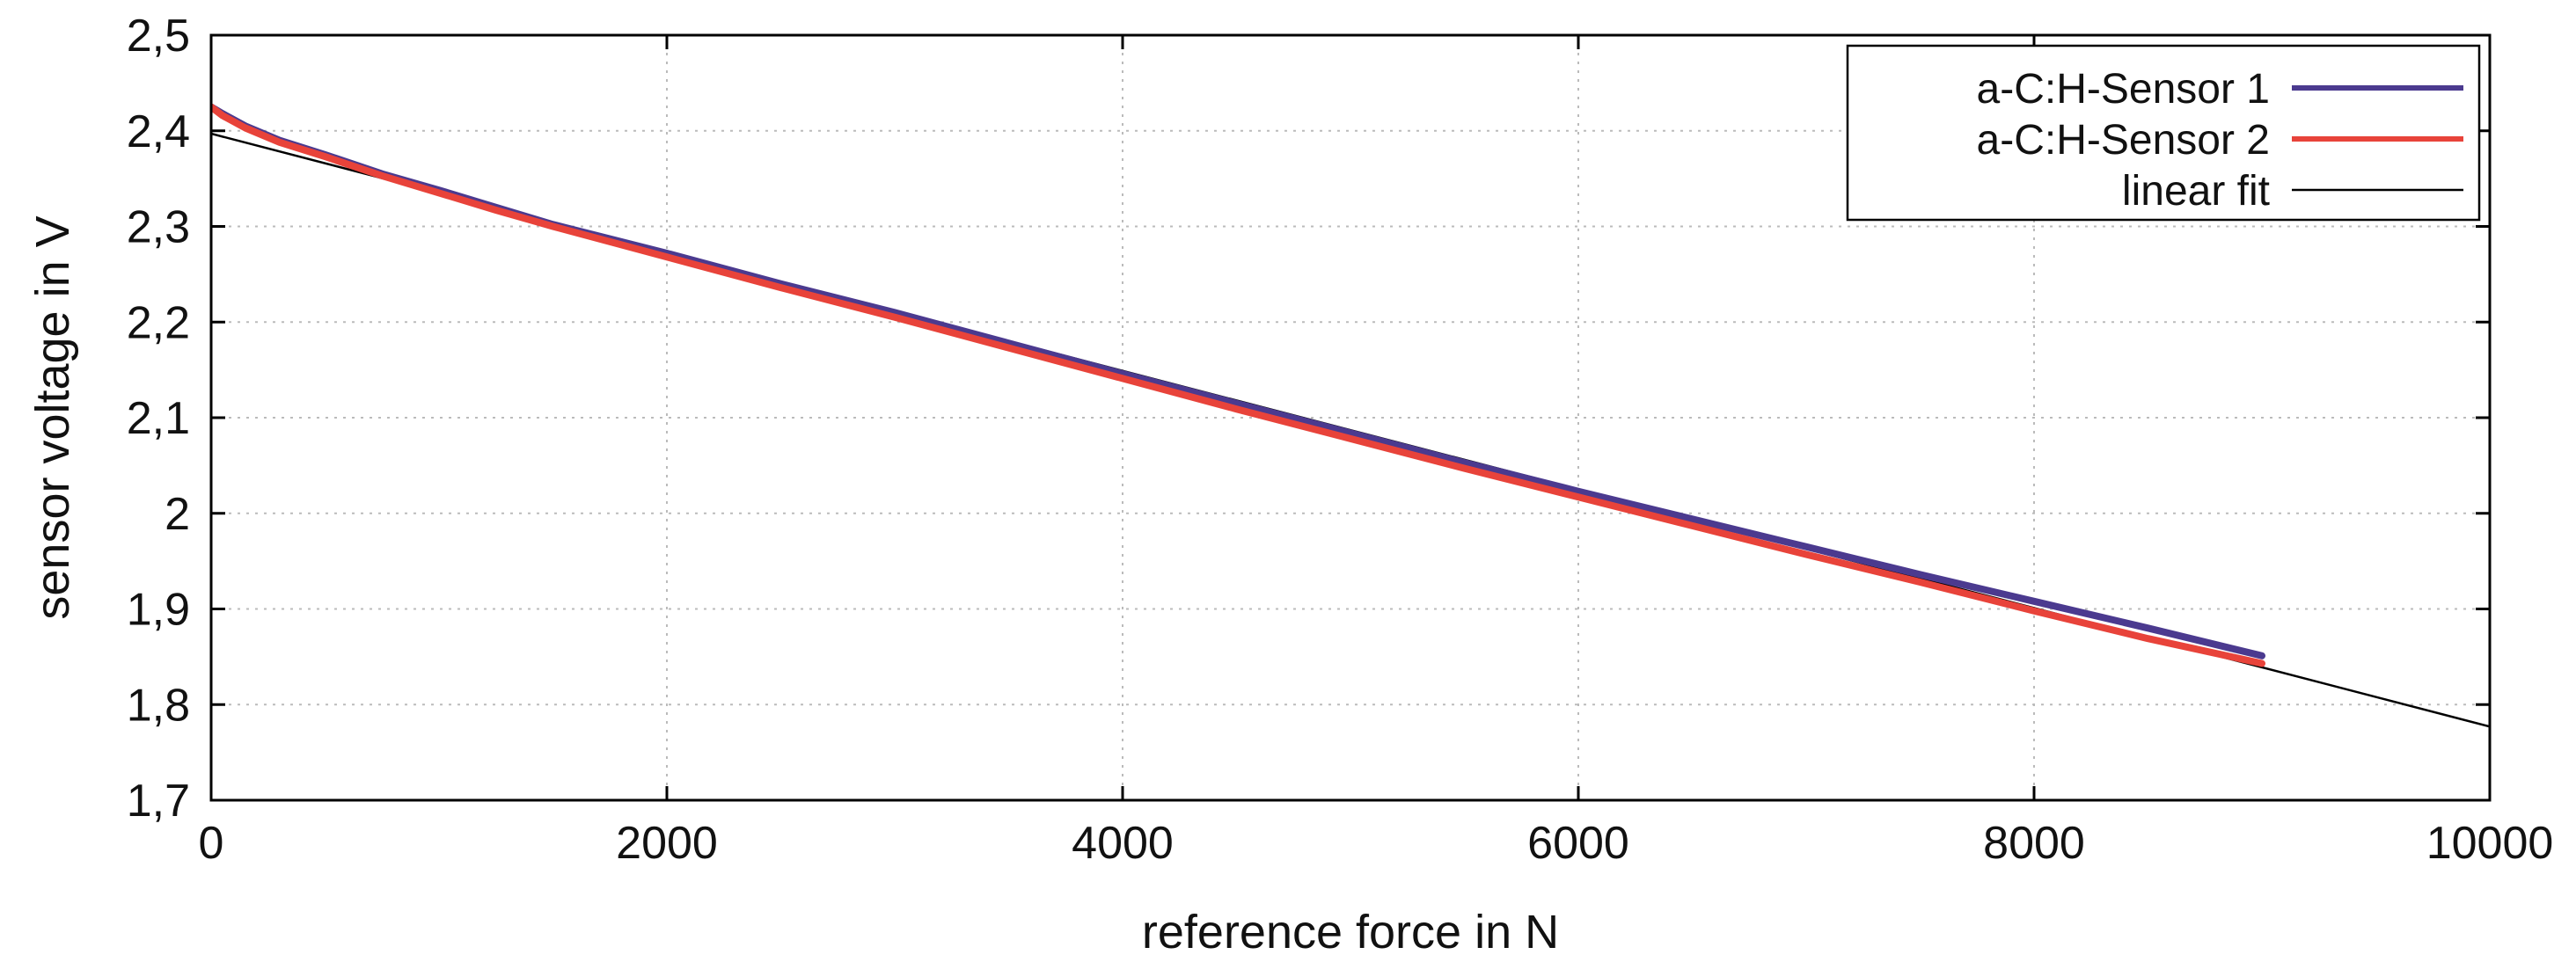  I want to click on y-tick-labels: 1,7 1,8 1,9 2 2,1 2,2 2,3 2,4 2,5, so click(158, 419).